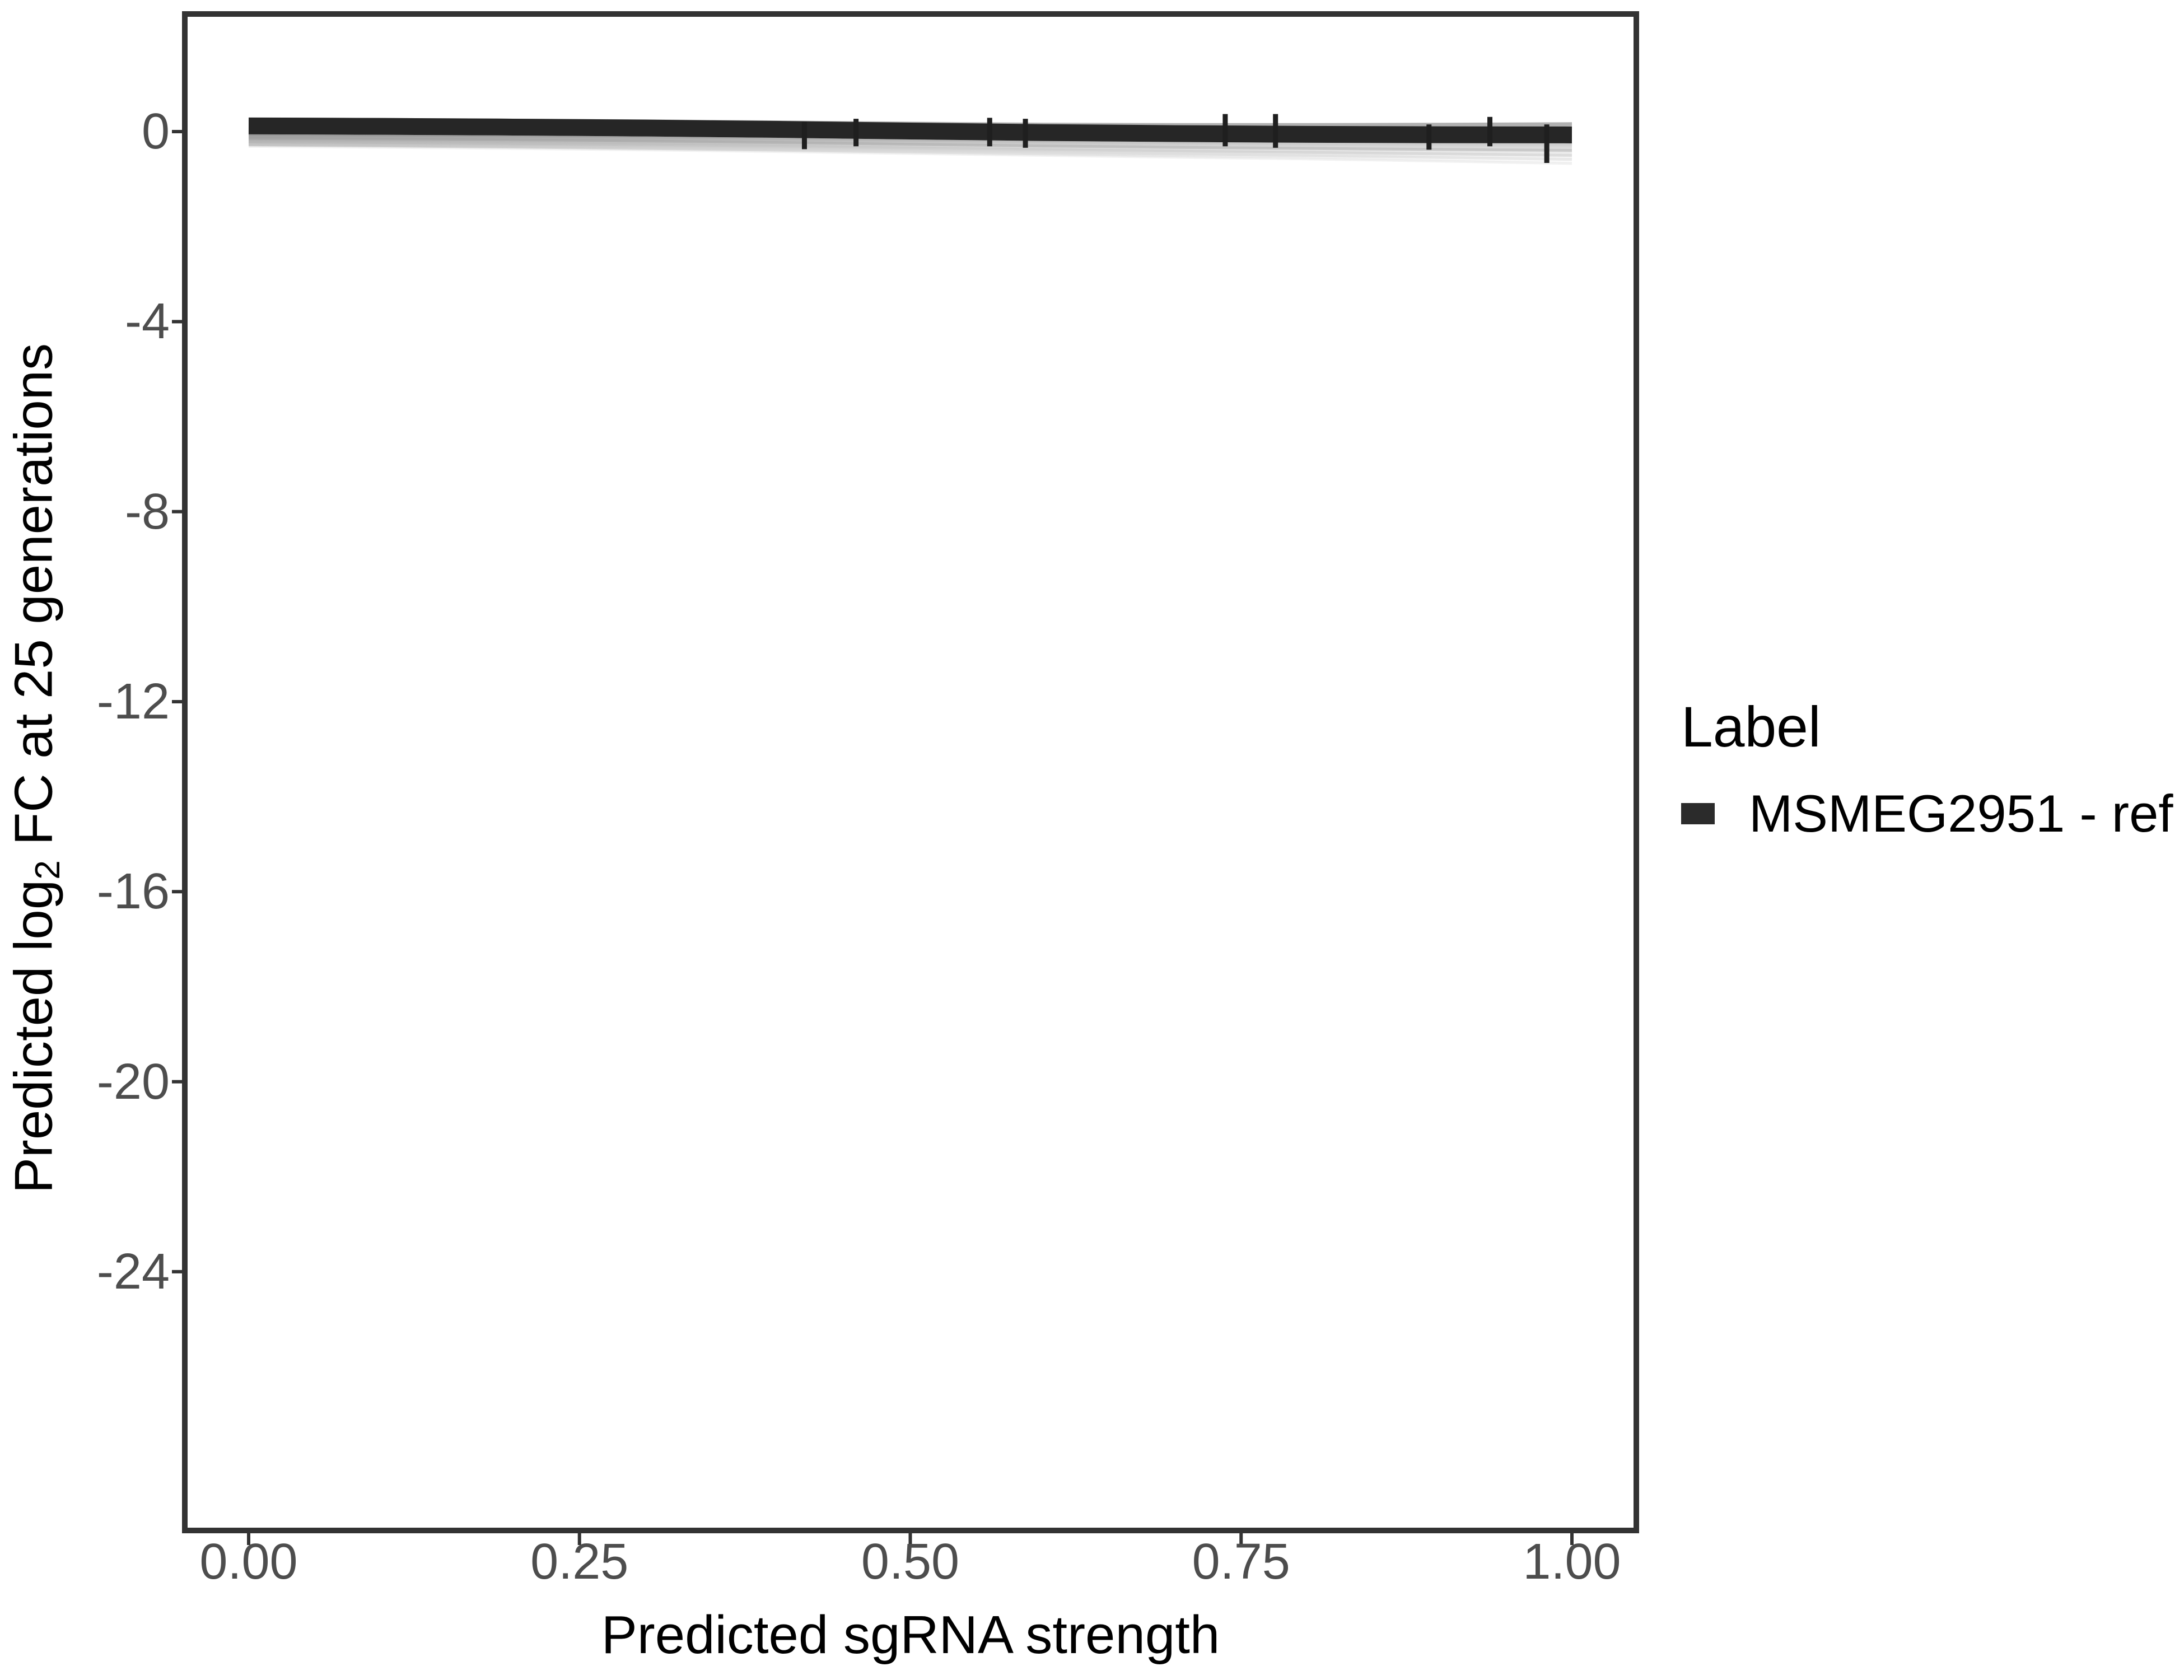  I want to click on fitted-line, so click(910, 130).